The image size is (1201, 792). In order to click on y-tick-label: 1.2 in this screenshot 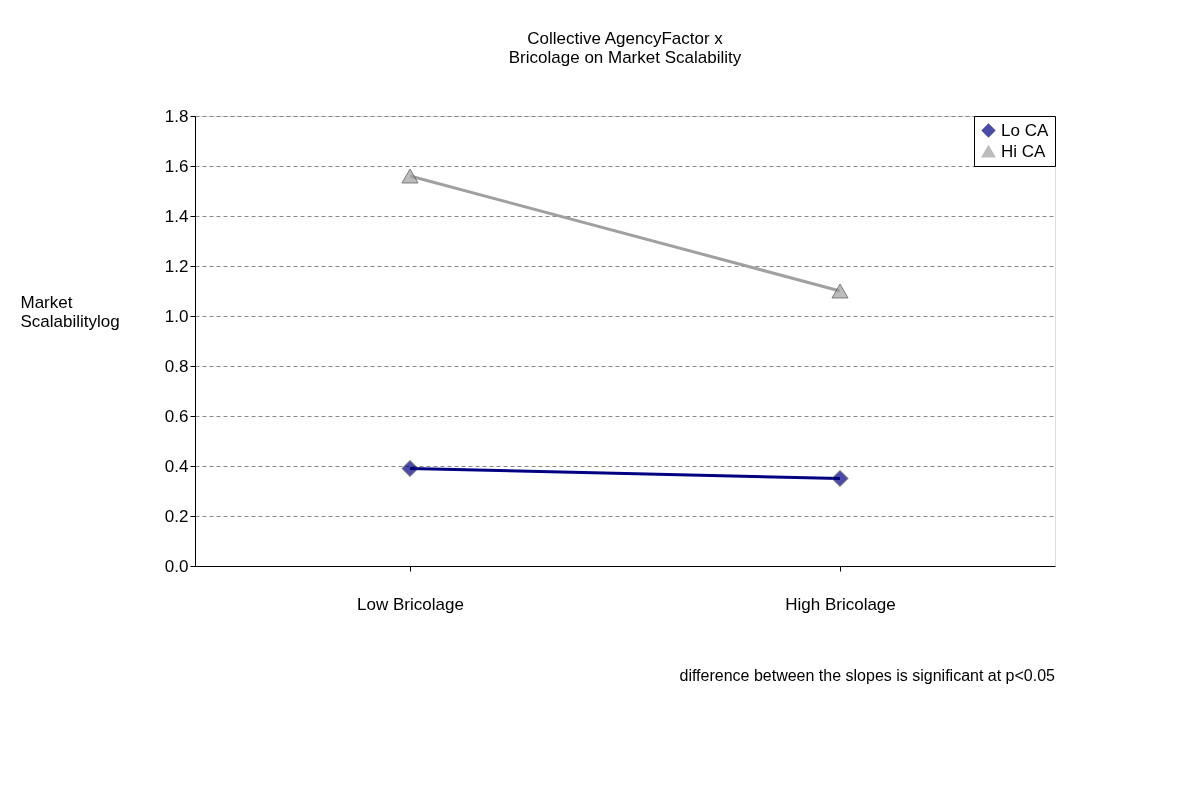, I will do `click(176, 266)`.